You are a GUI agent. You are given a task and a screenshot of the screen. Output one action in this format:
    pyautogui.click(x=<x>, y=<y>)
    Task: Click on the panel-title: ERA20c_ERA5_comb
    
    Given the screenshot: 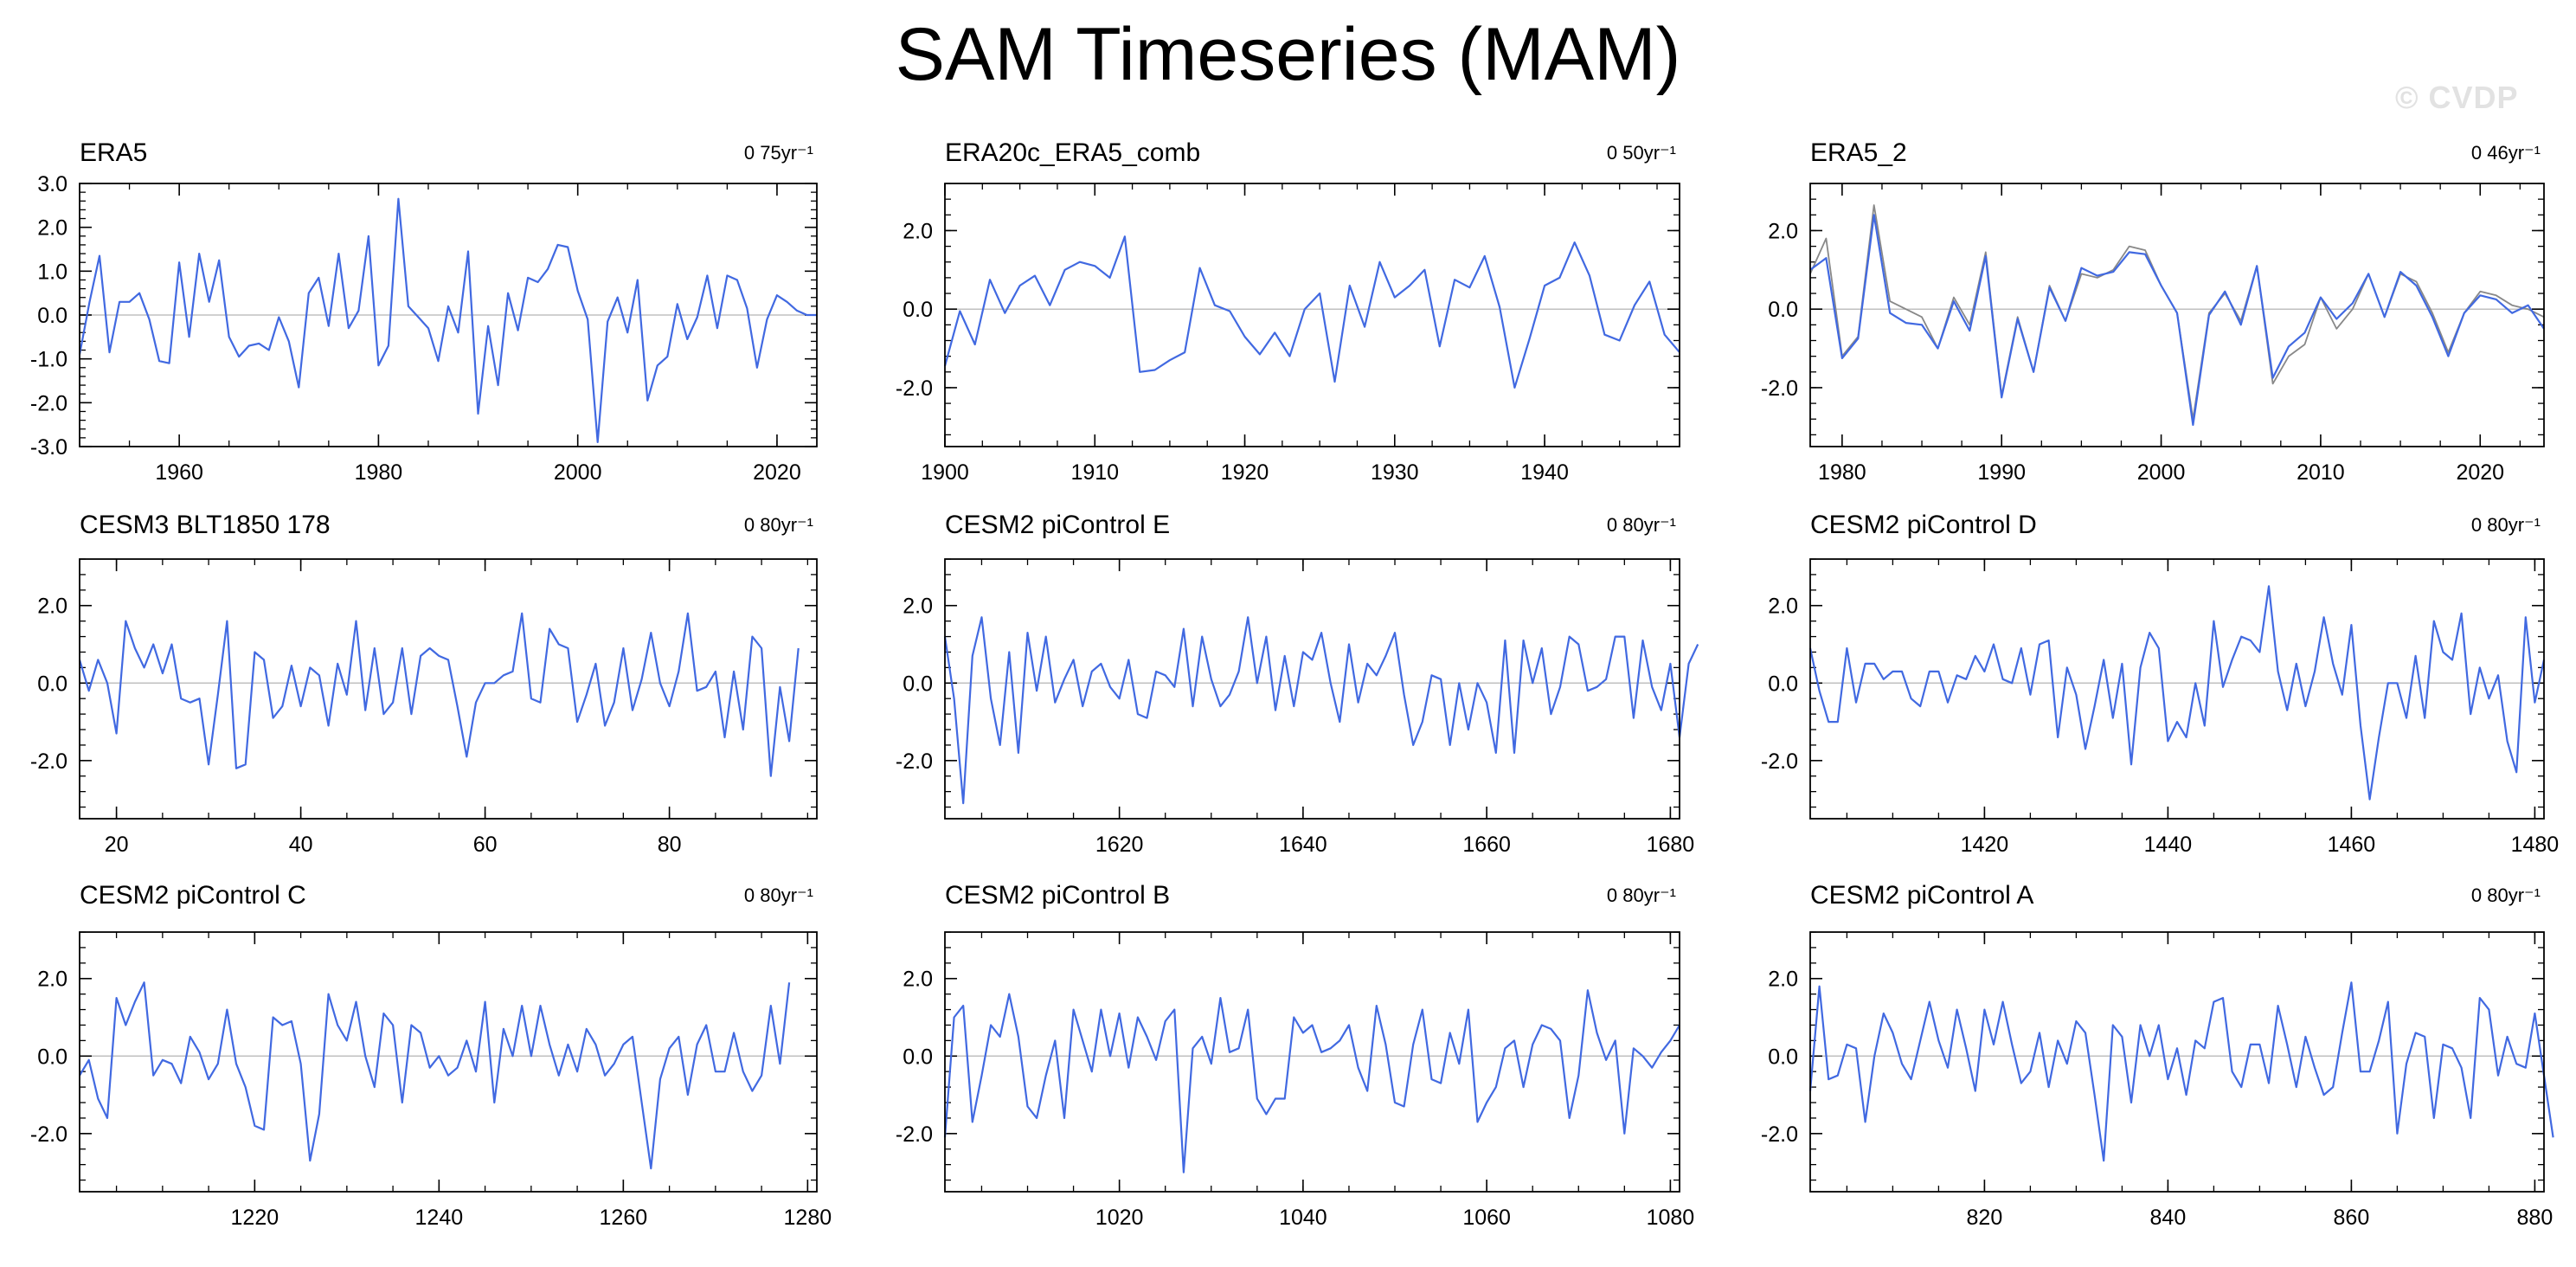 What is the action you would take?
    pyautogui.click(x=1073, y=152)
    